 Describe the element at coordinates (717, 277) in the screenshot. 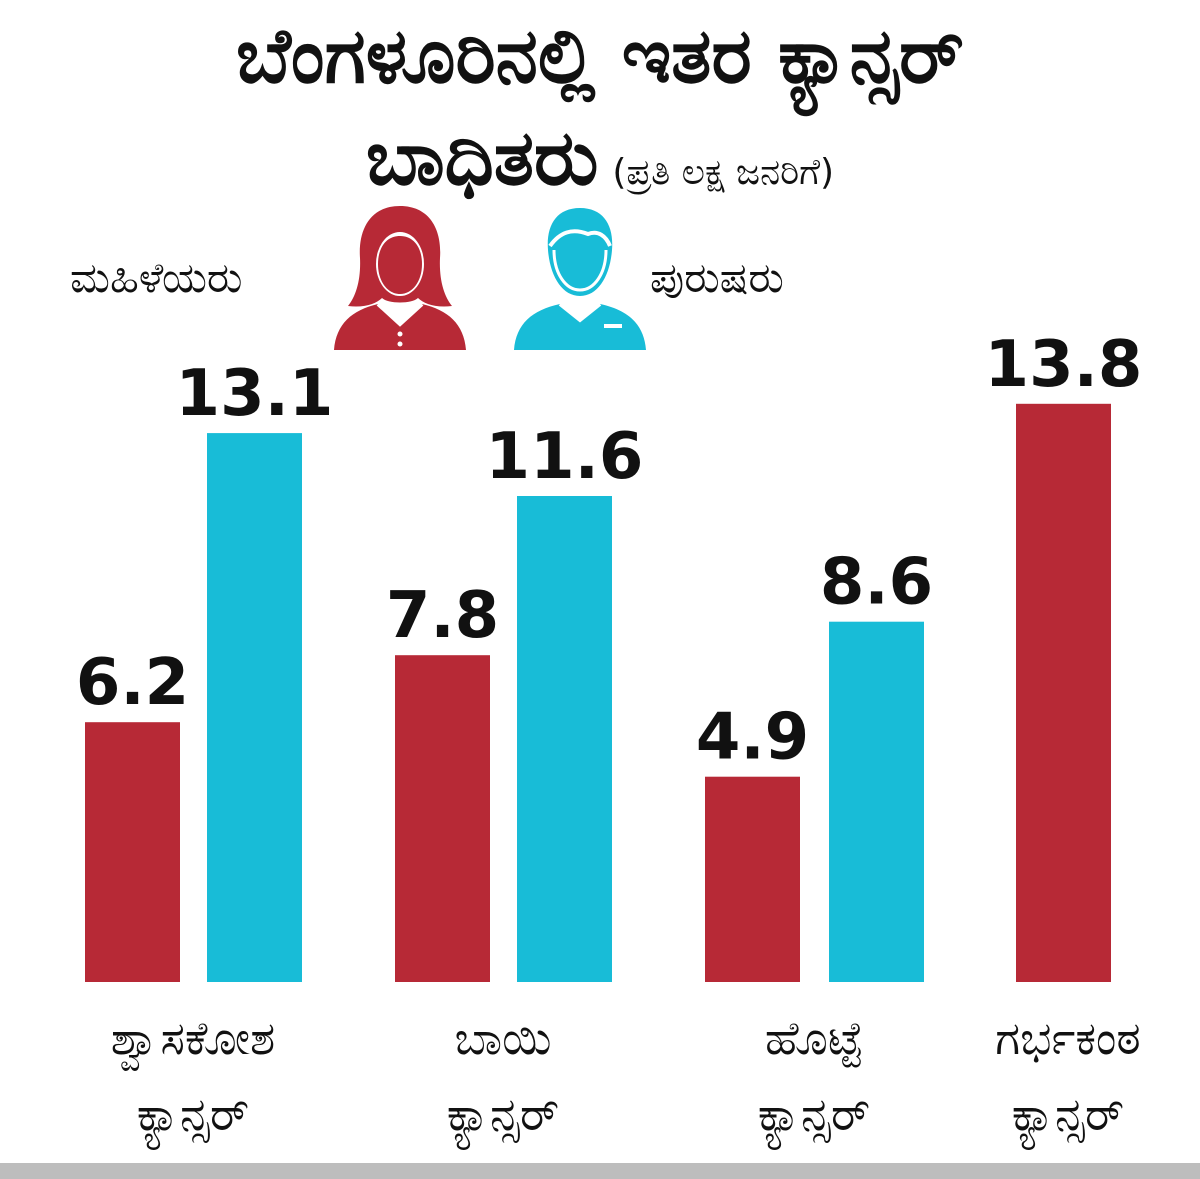

I see `legend-men-label: ಪುರುಷರು` at that location.